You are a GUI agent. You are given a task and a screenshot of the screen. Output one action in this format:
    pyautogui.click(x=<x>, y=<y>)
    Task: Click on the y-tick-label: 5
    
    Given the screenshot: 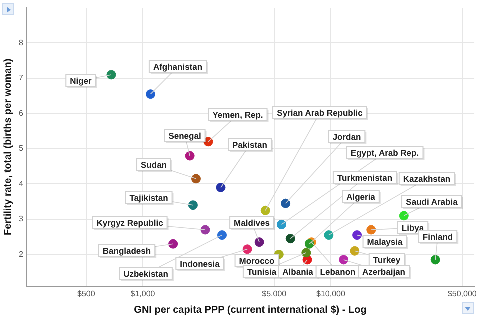 What is the action you would take?
    pyautogui.click(x=21, y=149)
    